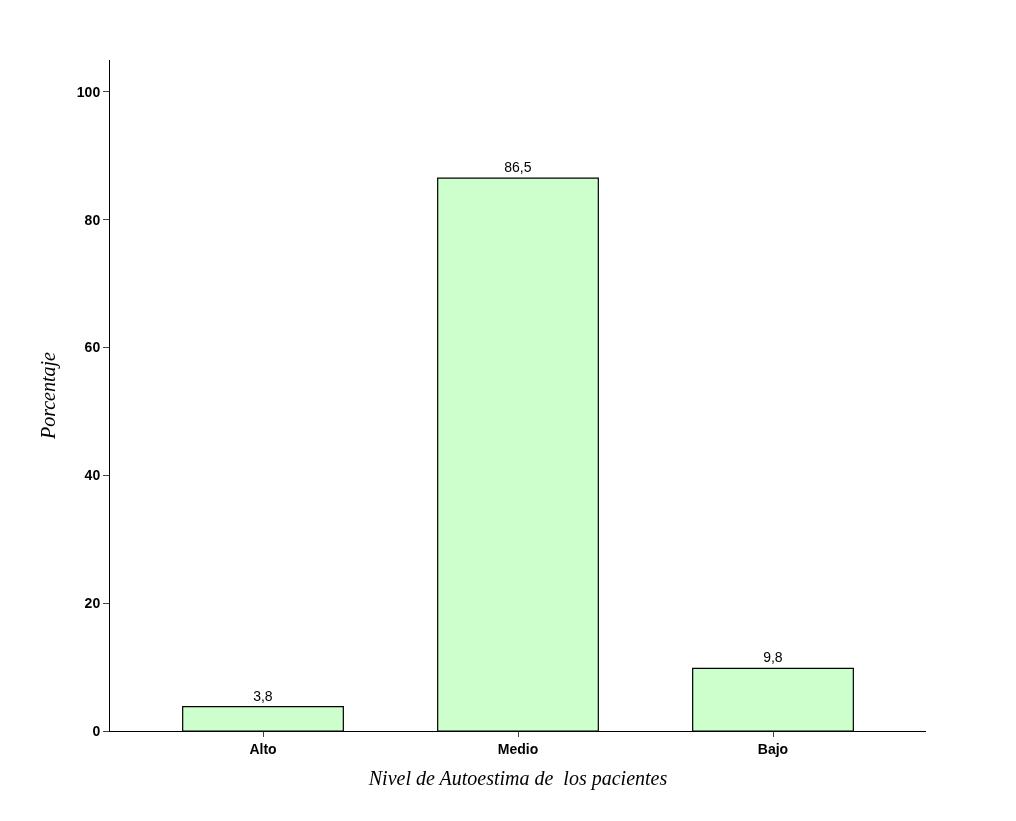  What do you see at coordinates (92, 603) in the screenshot?
I see `y-tick-label: 20` at bounding box center [92, 603].